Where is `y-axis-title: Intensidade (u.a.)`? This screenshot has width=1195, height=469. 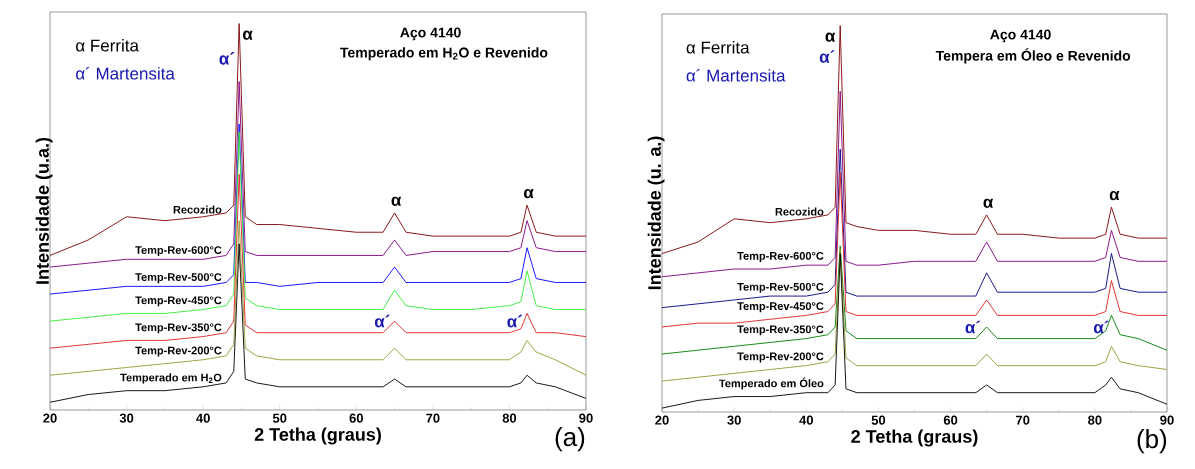
y-axis-title: Intensidade (u.a.) is located at coordinates (44, 210).